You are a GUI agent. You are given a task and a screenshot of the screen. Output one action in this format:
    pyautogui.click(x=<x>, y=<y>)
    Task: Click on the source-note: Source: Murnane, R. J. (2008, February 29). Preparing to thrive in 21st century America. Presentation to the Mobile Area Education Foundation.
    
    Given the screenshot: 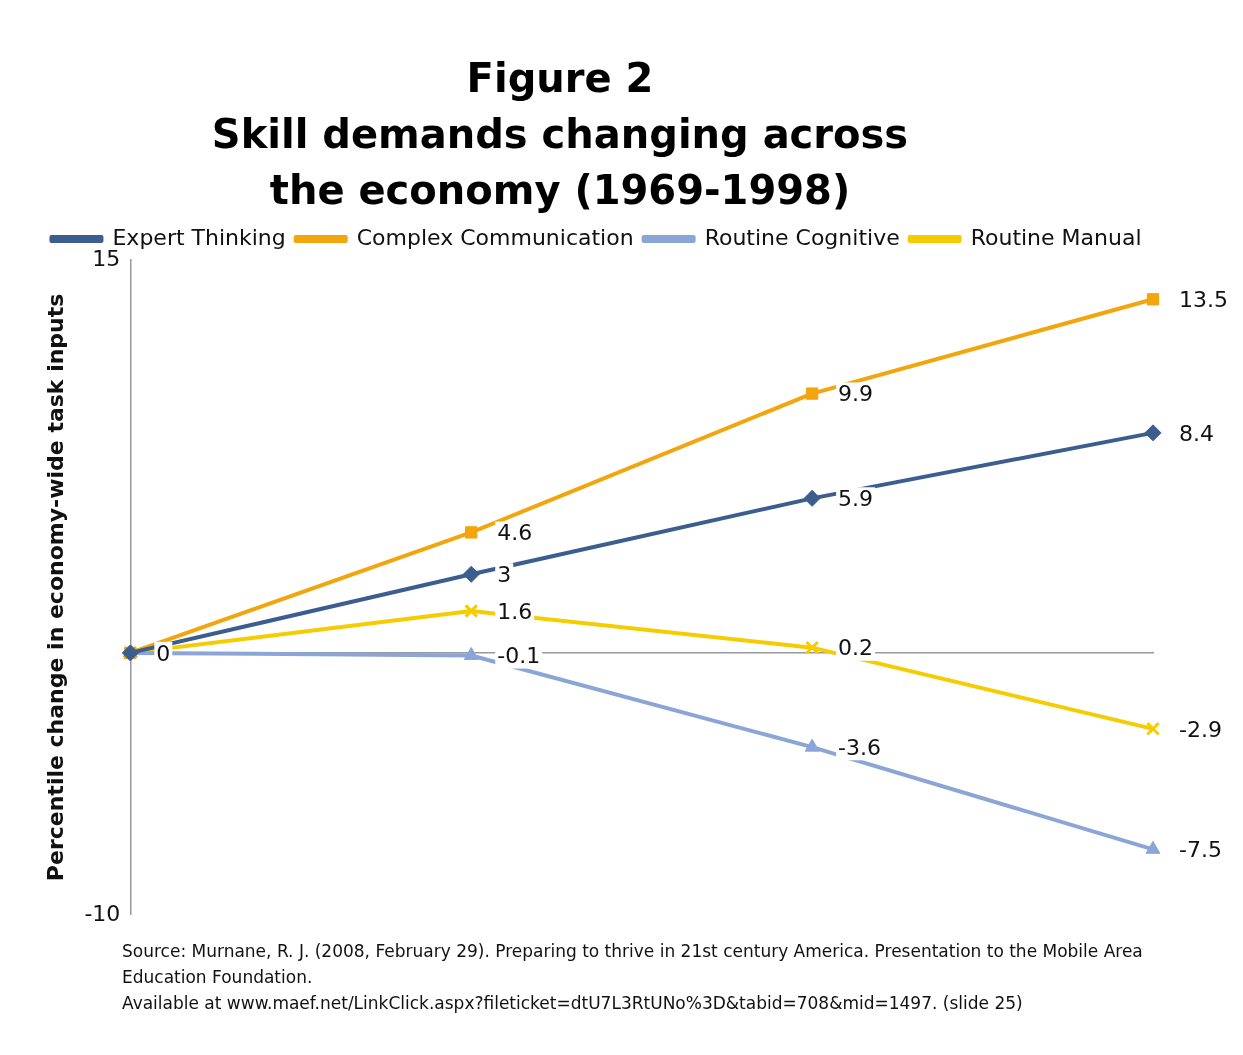 What is the action you would take?
    pyautogui.click(x=633, y=964)
    